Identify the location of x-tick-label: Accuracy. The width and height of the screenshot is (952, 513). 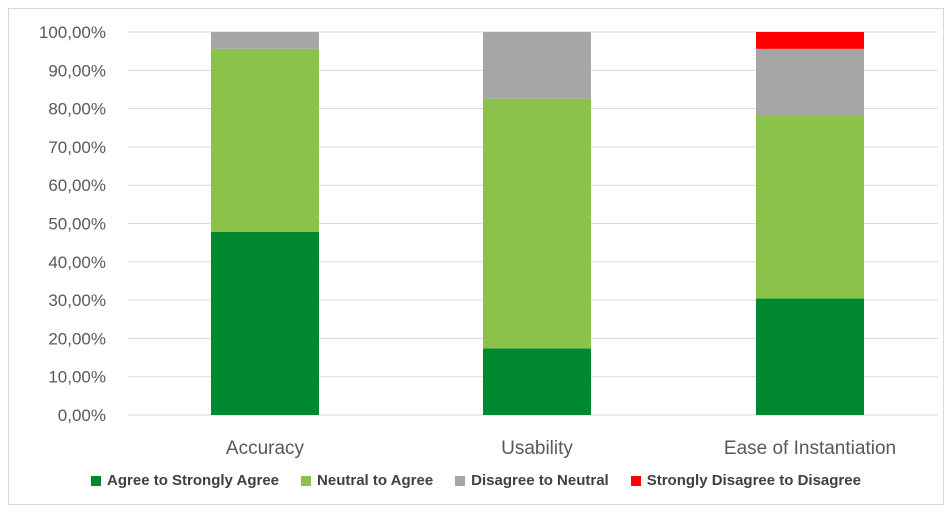
(265, 448).